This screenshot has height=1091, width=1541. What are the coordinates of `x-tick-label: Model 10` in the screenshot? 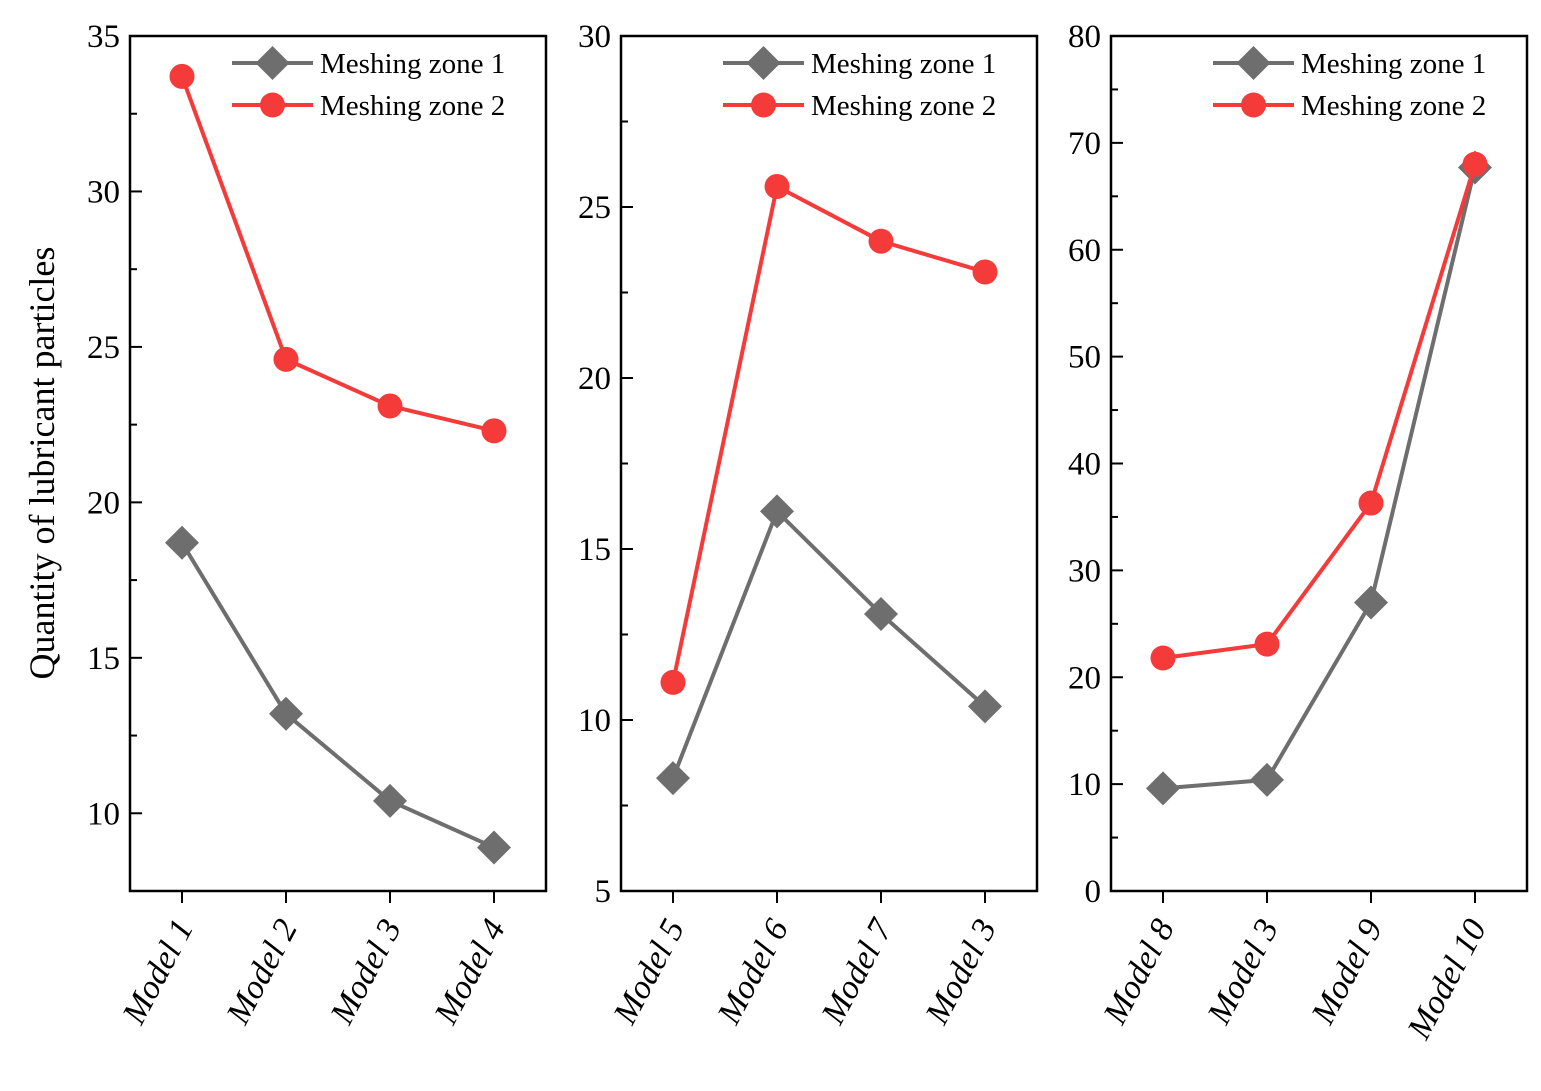 It's located at (1447, 979).